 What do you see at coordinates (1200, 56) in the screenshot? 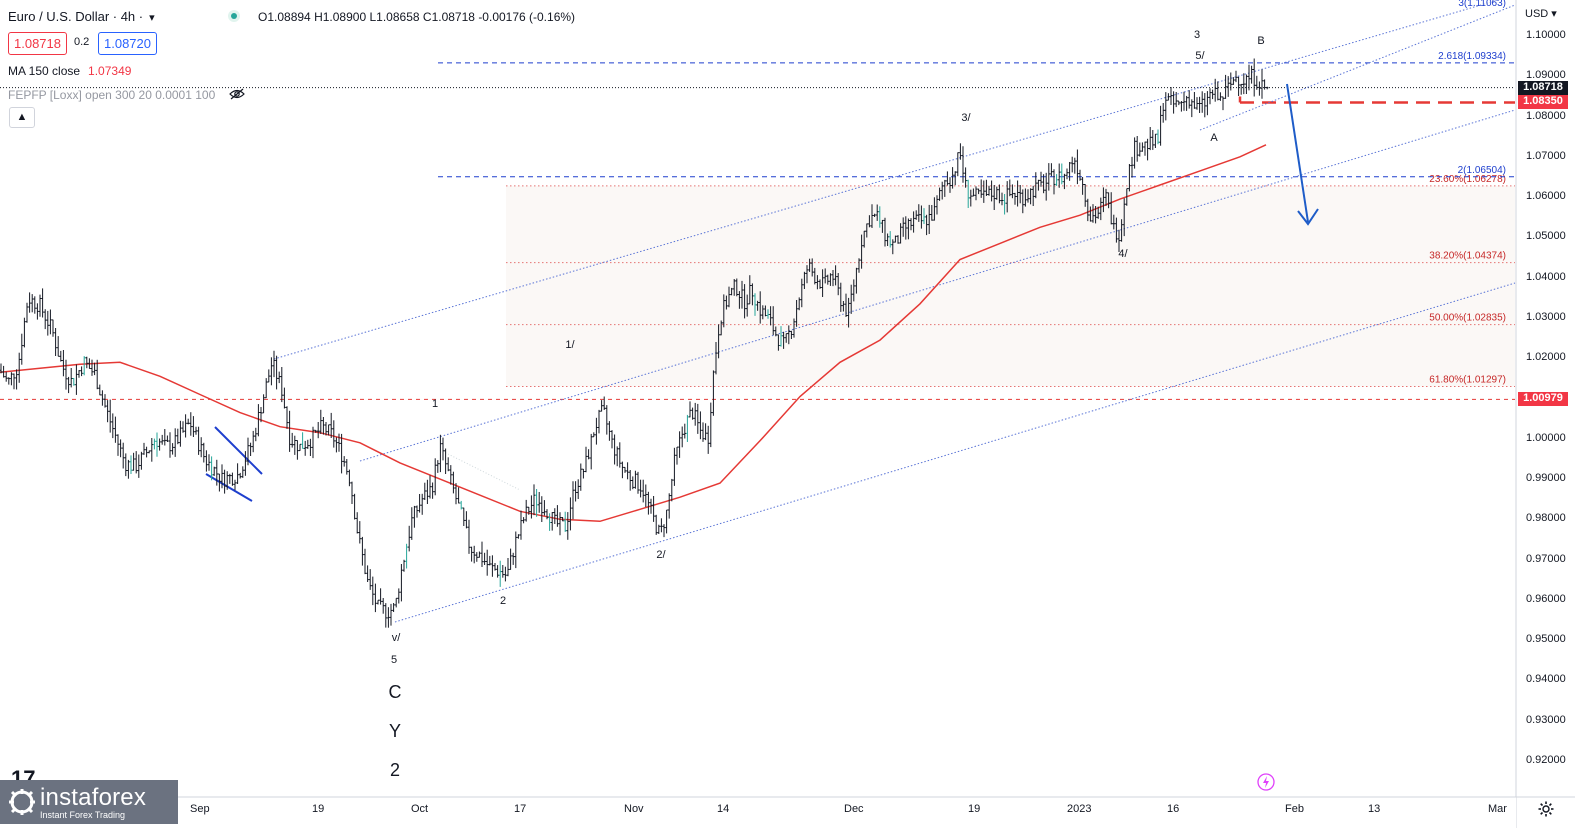
I see `wave-label: 5/` at bounding box center [1200, 56].